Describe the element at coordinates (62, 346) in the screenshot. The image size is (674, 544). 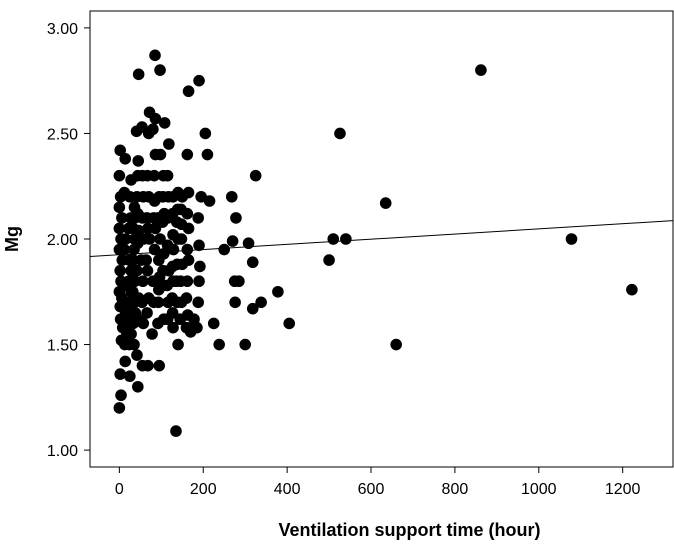
I see `y-tick-label: 1.50` at that location.